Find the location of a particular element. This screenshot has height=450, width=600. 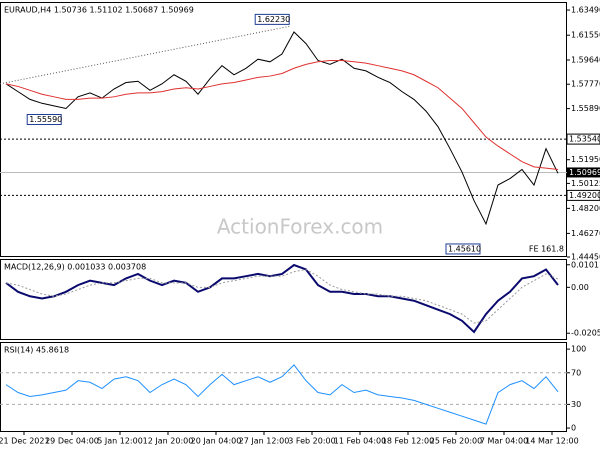

y-tick-label: -0.020561 is located at coordinates (585, 333).